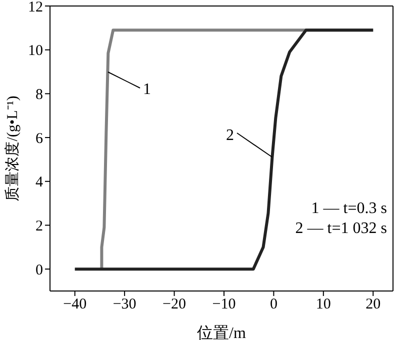 The image size is (400, 340). Describe the element at coordinates (39, 270) in the screenshot. I see `y-tick-label: 0` at that location.